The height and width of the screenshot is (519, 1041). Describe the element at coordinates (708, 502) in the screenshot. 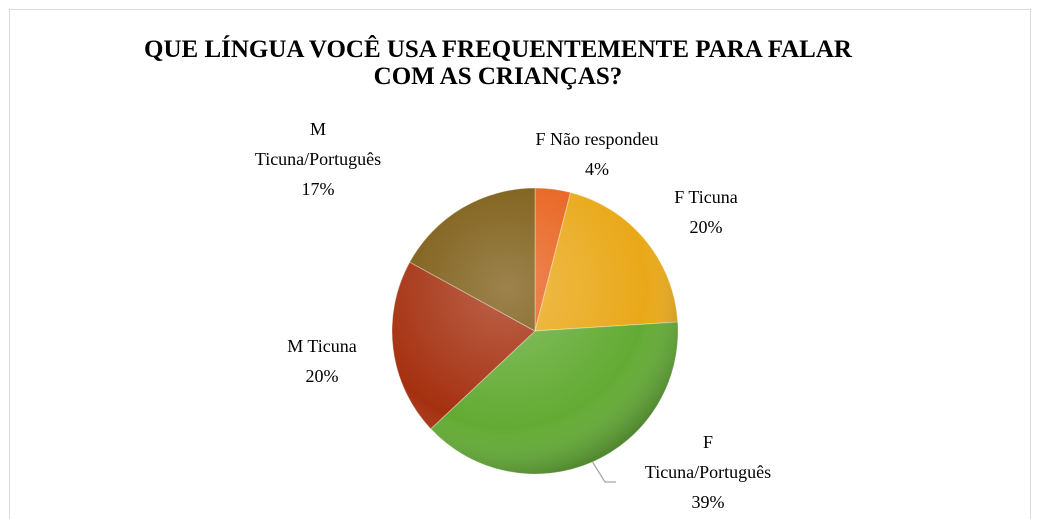

I see `percent-label: 39%` at that location.